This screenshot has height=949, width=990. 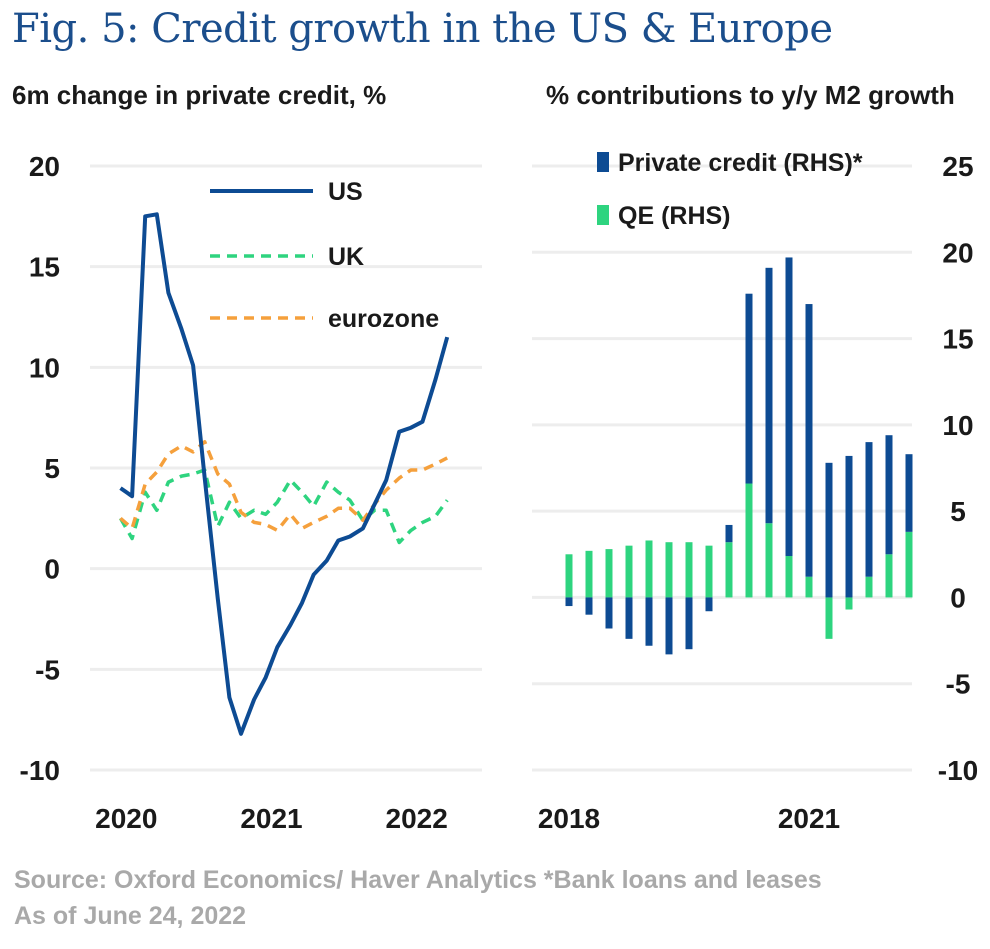 I want to click on legend-private-credit-swatch, so click(x=603, y=162).